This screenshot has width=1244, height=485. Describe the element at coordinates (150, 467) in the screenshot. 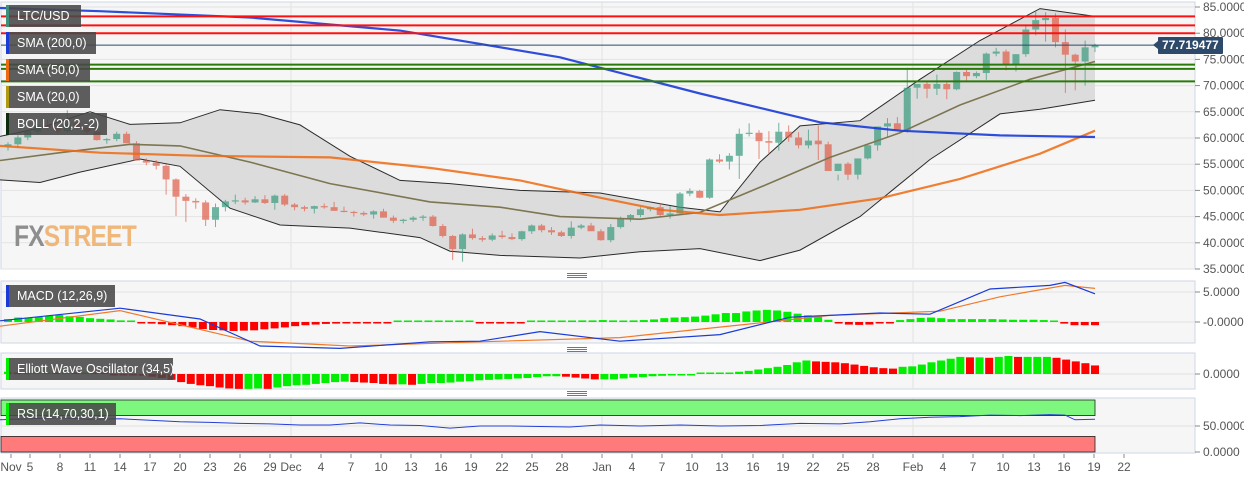

I see `x-axis-label: 17` at that location.